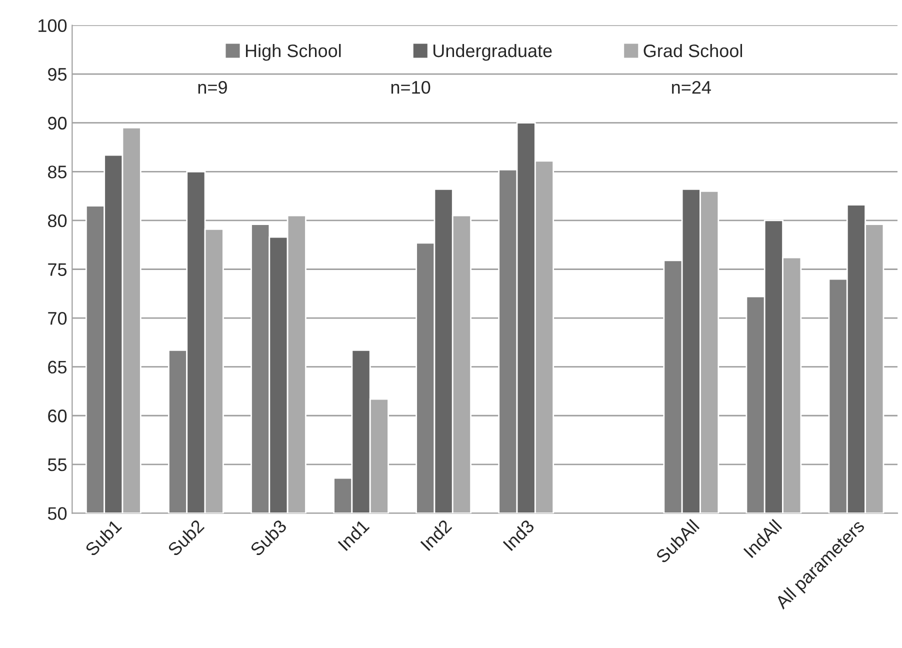  What do you see at coordinates (410, 87) in the screenshot?
I see `annotation: n=10` at bounding box center [410, 87].